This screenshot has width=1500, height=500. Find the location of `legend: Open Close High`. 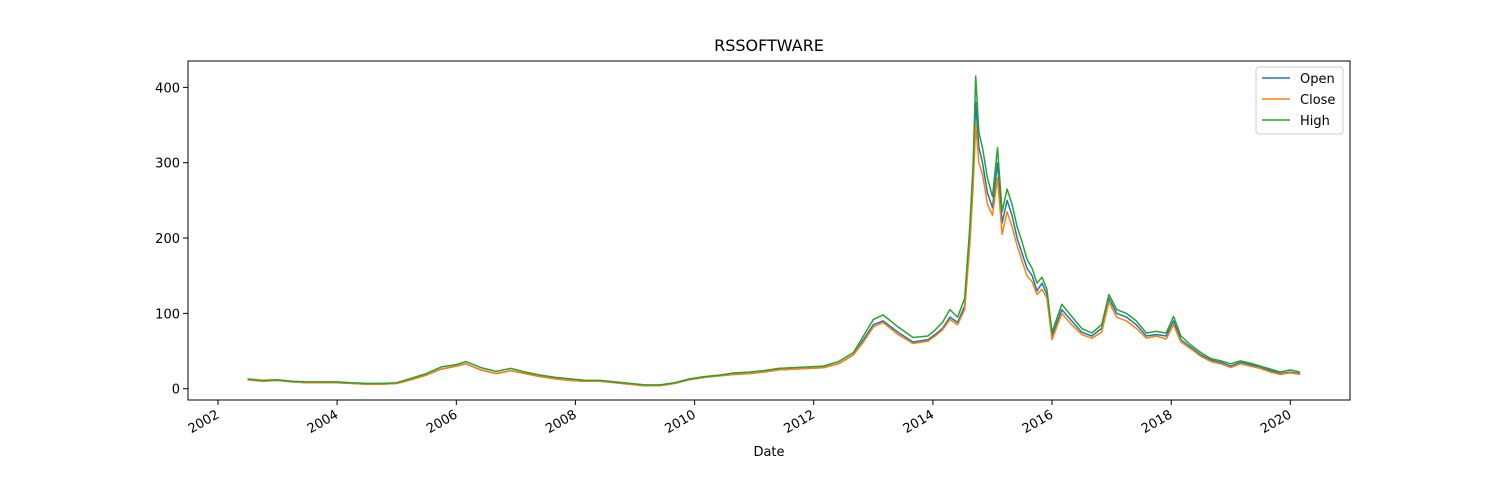

legend: Open Close High is located at coordinates (1299, 100).